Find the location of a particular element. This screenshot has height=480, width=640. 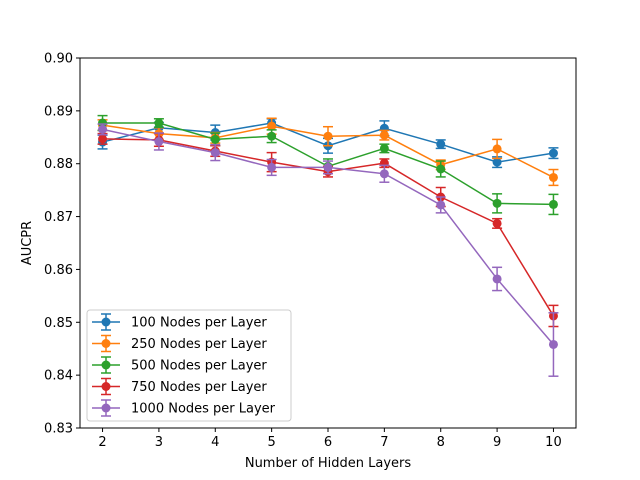

y-tick-label: 0.83 is located at coordinates (58, 429).